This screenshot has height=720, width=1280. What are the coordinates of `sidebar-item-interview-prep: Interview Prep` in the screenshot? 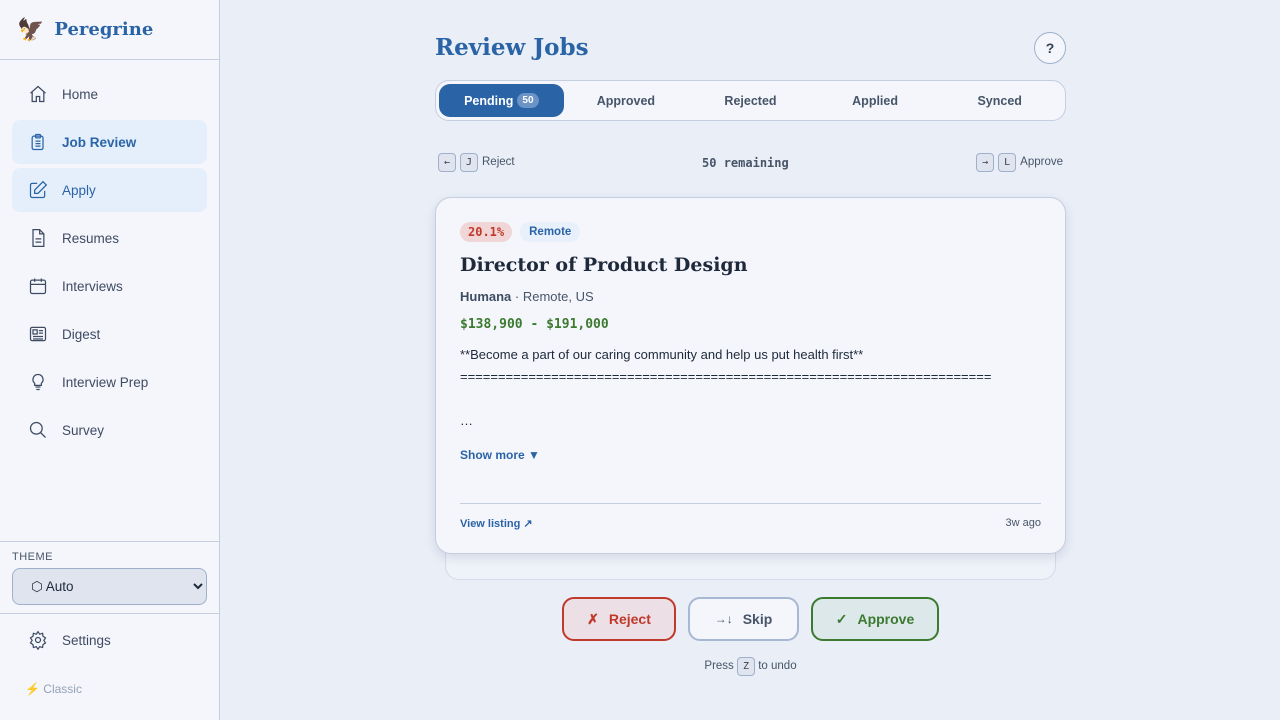 It's located at (109, 382).